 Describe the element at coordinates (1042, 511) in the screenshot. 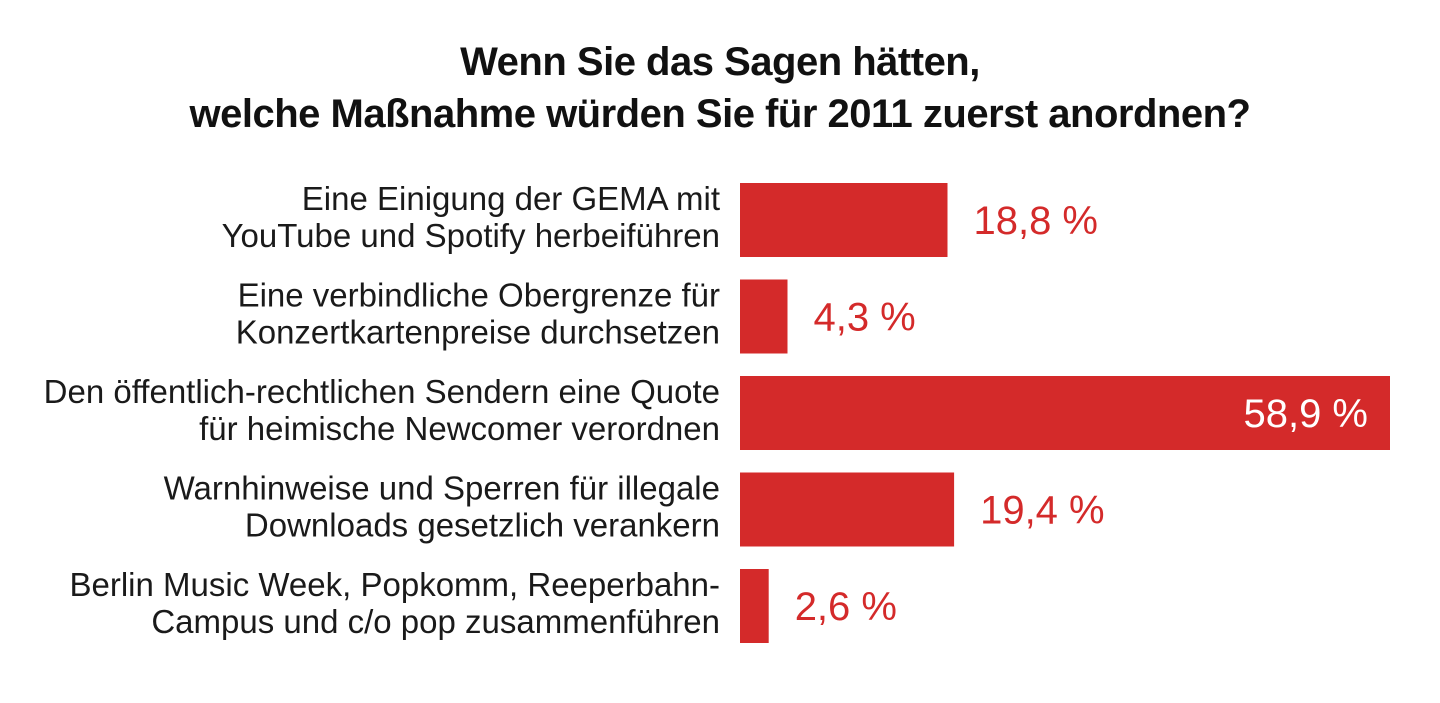

I see `value-label-4: 19,4 %` at that location.